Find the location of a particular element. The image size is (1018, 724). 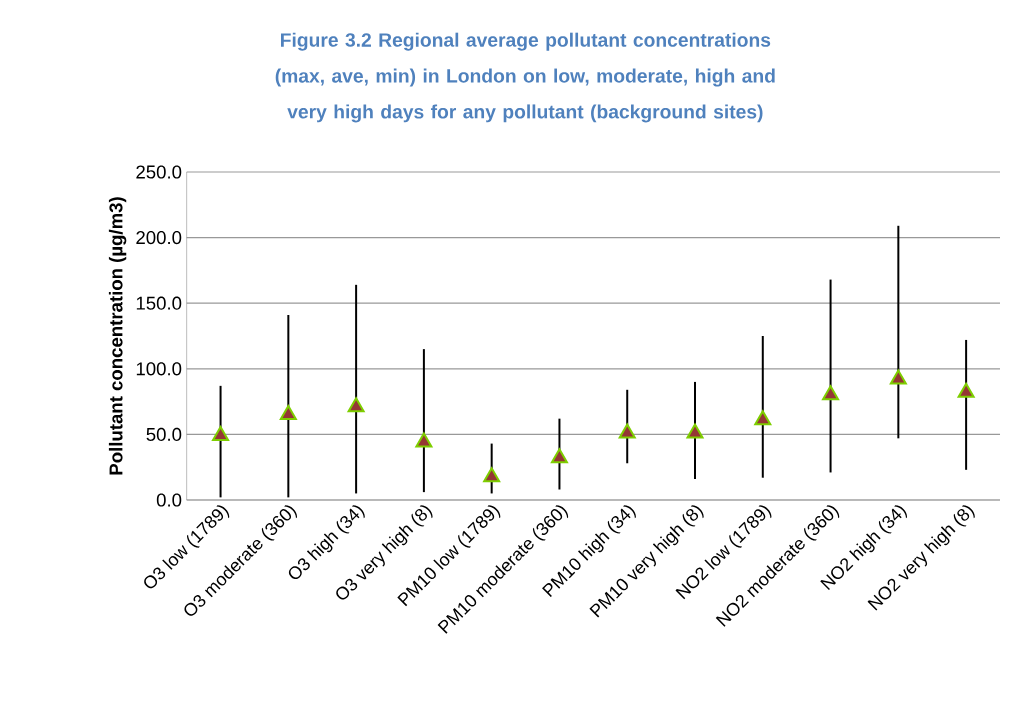

y-tick-label: 50.0 is located at coordinates (164, 434).